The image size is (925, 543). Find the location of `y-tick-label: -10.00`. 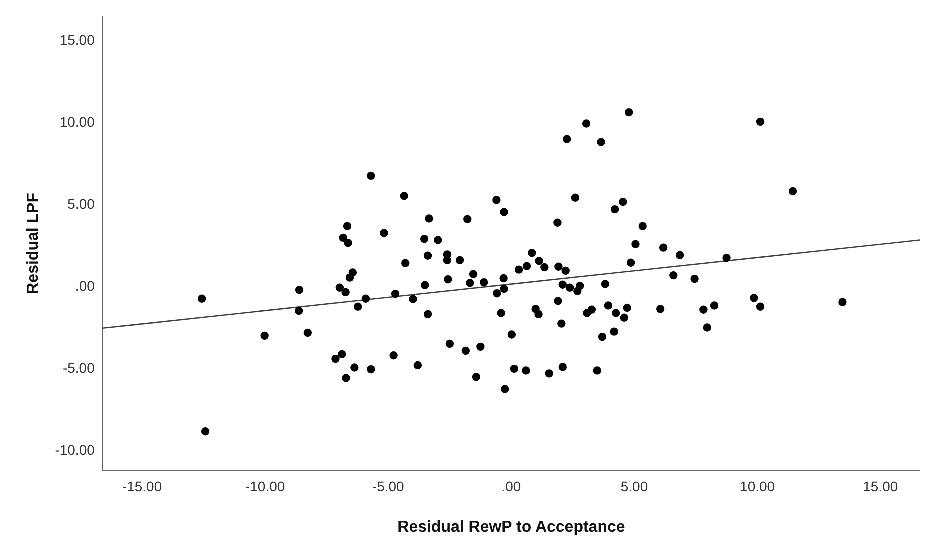

y-tick-label: -10.00 is located at coordinates (75, 450).